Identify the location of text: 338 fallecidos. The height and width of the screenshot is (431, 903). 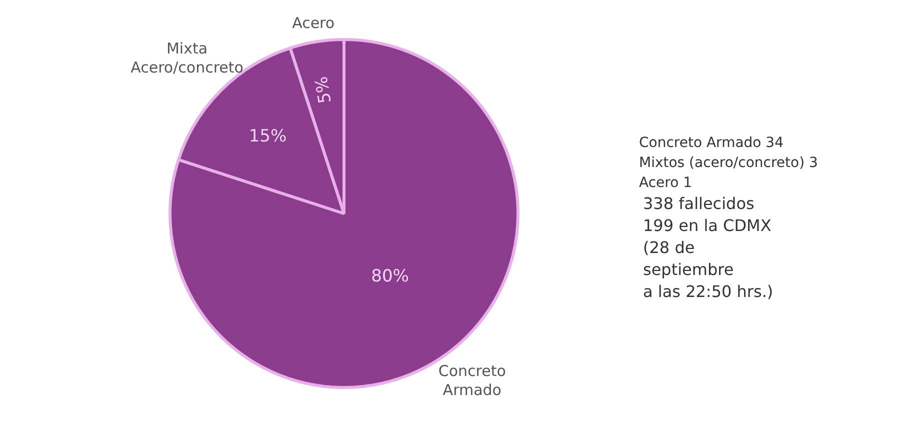
(699, 204).